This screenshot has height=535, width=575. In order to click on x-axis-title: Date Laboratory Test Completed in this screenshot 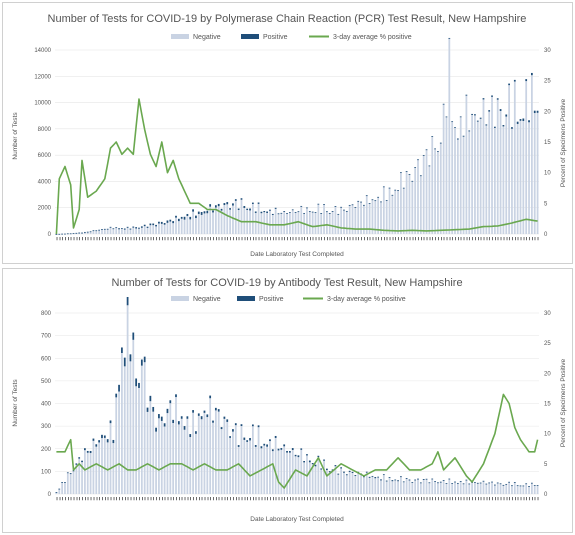, I will do `click(297, 519)`.